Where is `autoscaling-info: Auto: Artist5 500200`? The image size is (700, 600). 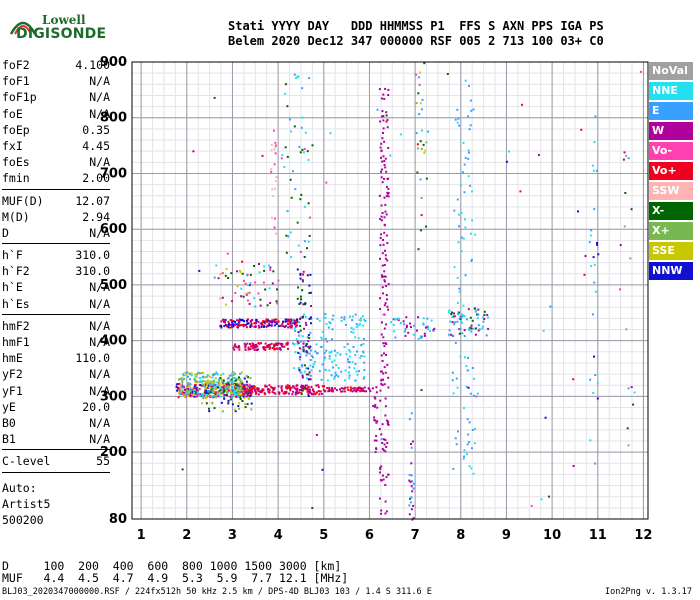
autoscaling-info: Auto: Artist5 500200 is located at coordinates (26, 504).